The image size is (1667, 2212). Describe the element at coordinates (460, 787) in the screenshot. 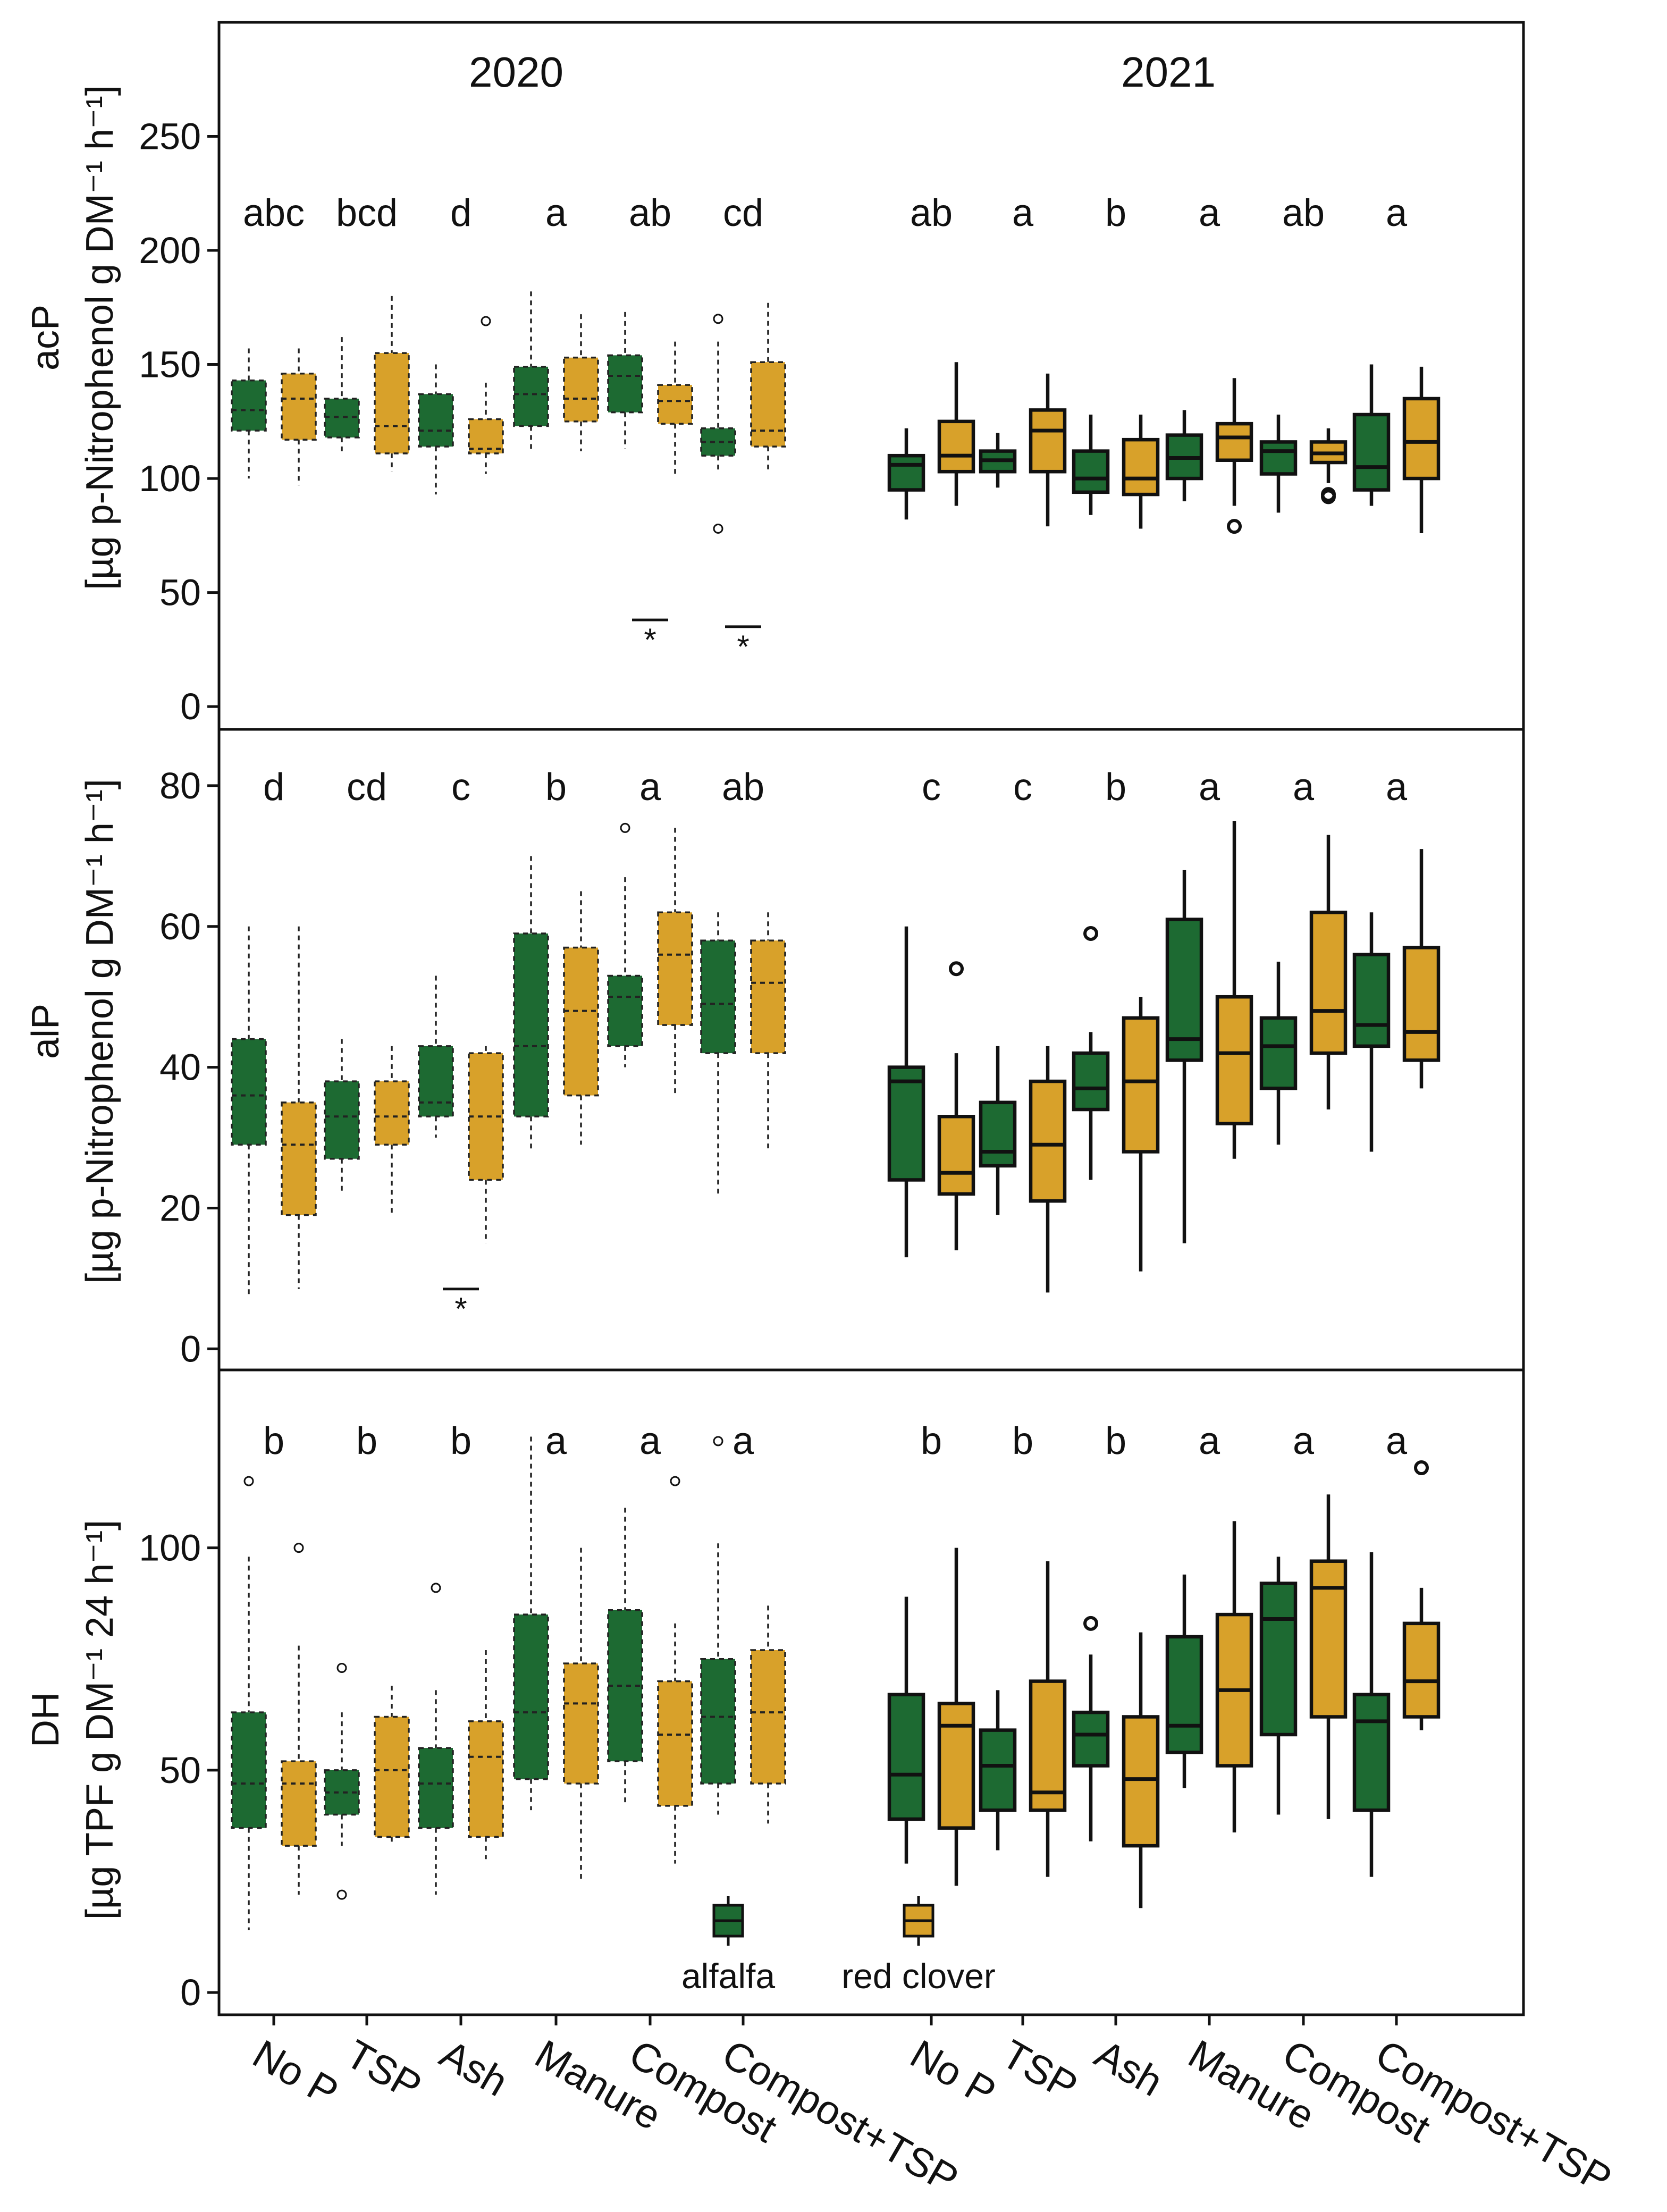

I see `letter-alP-2020-2: c` at that location.